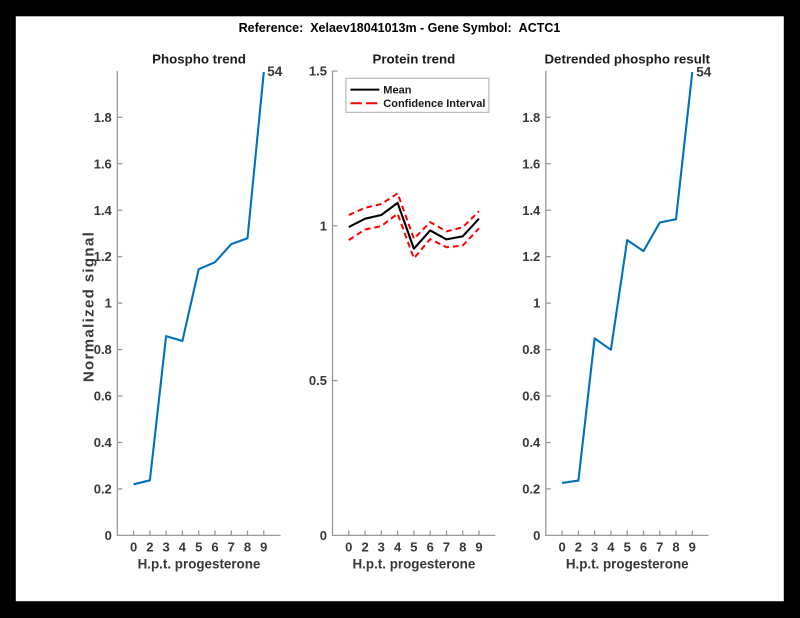 This screenshot has width=800, height=618. I want to click on svg-text: Mean, so click(397, 91).